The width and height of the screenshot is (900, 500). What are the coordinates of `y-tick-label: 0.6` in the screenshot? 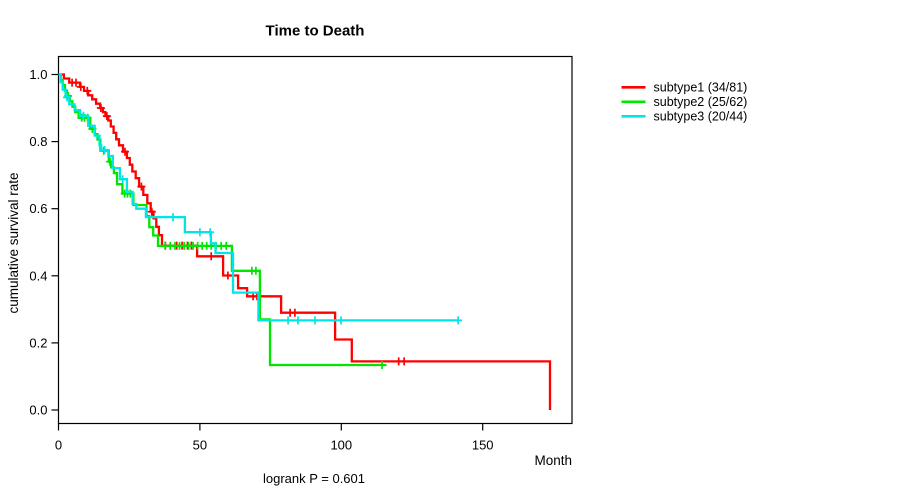 It's located at (38, 208).